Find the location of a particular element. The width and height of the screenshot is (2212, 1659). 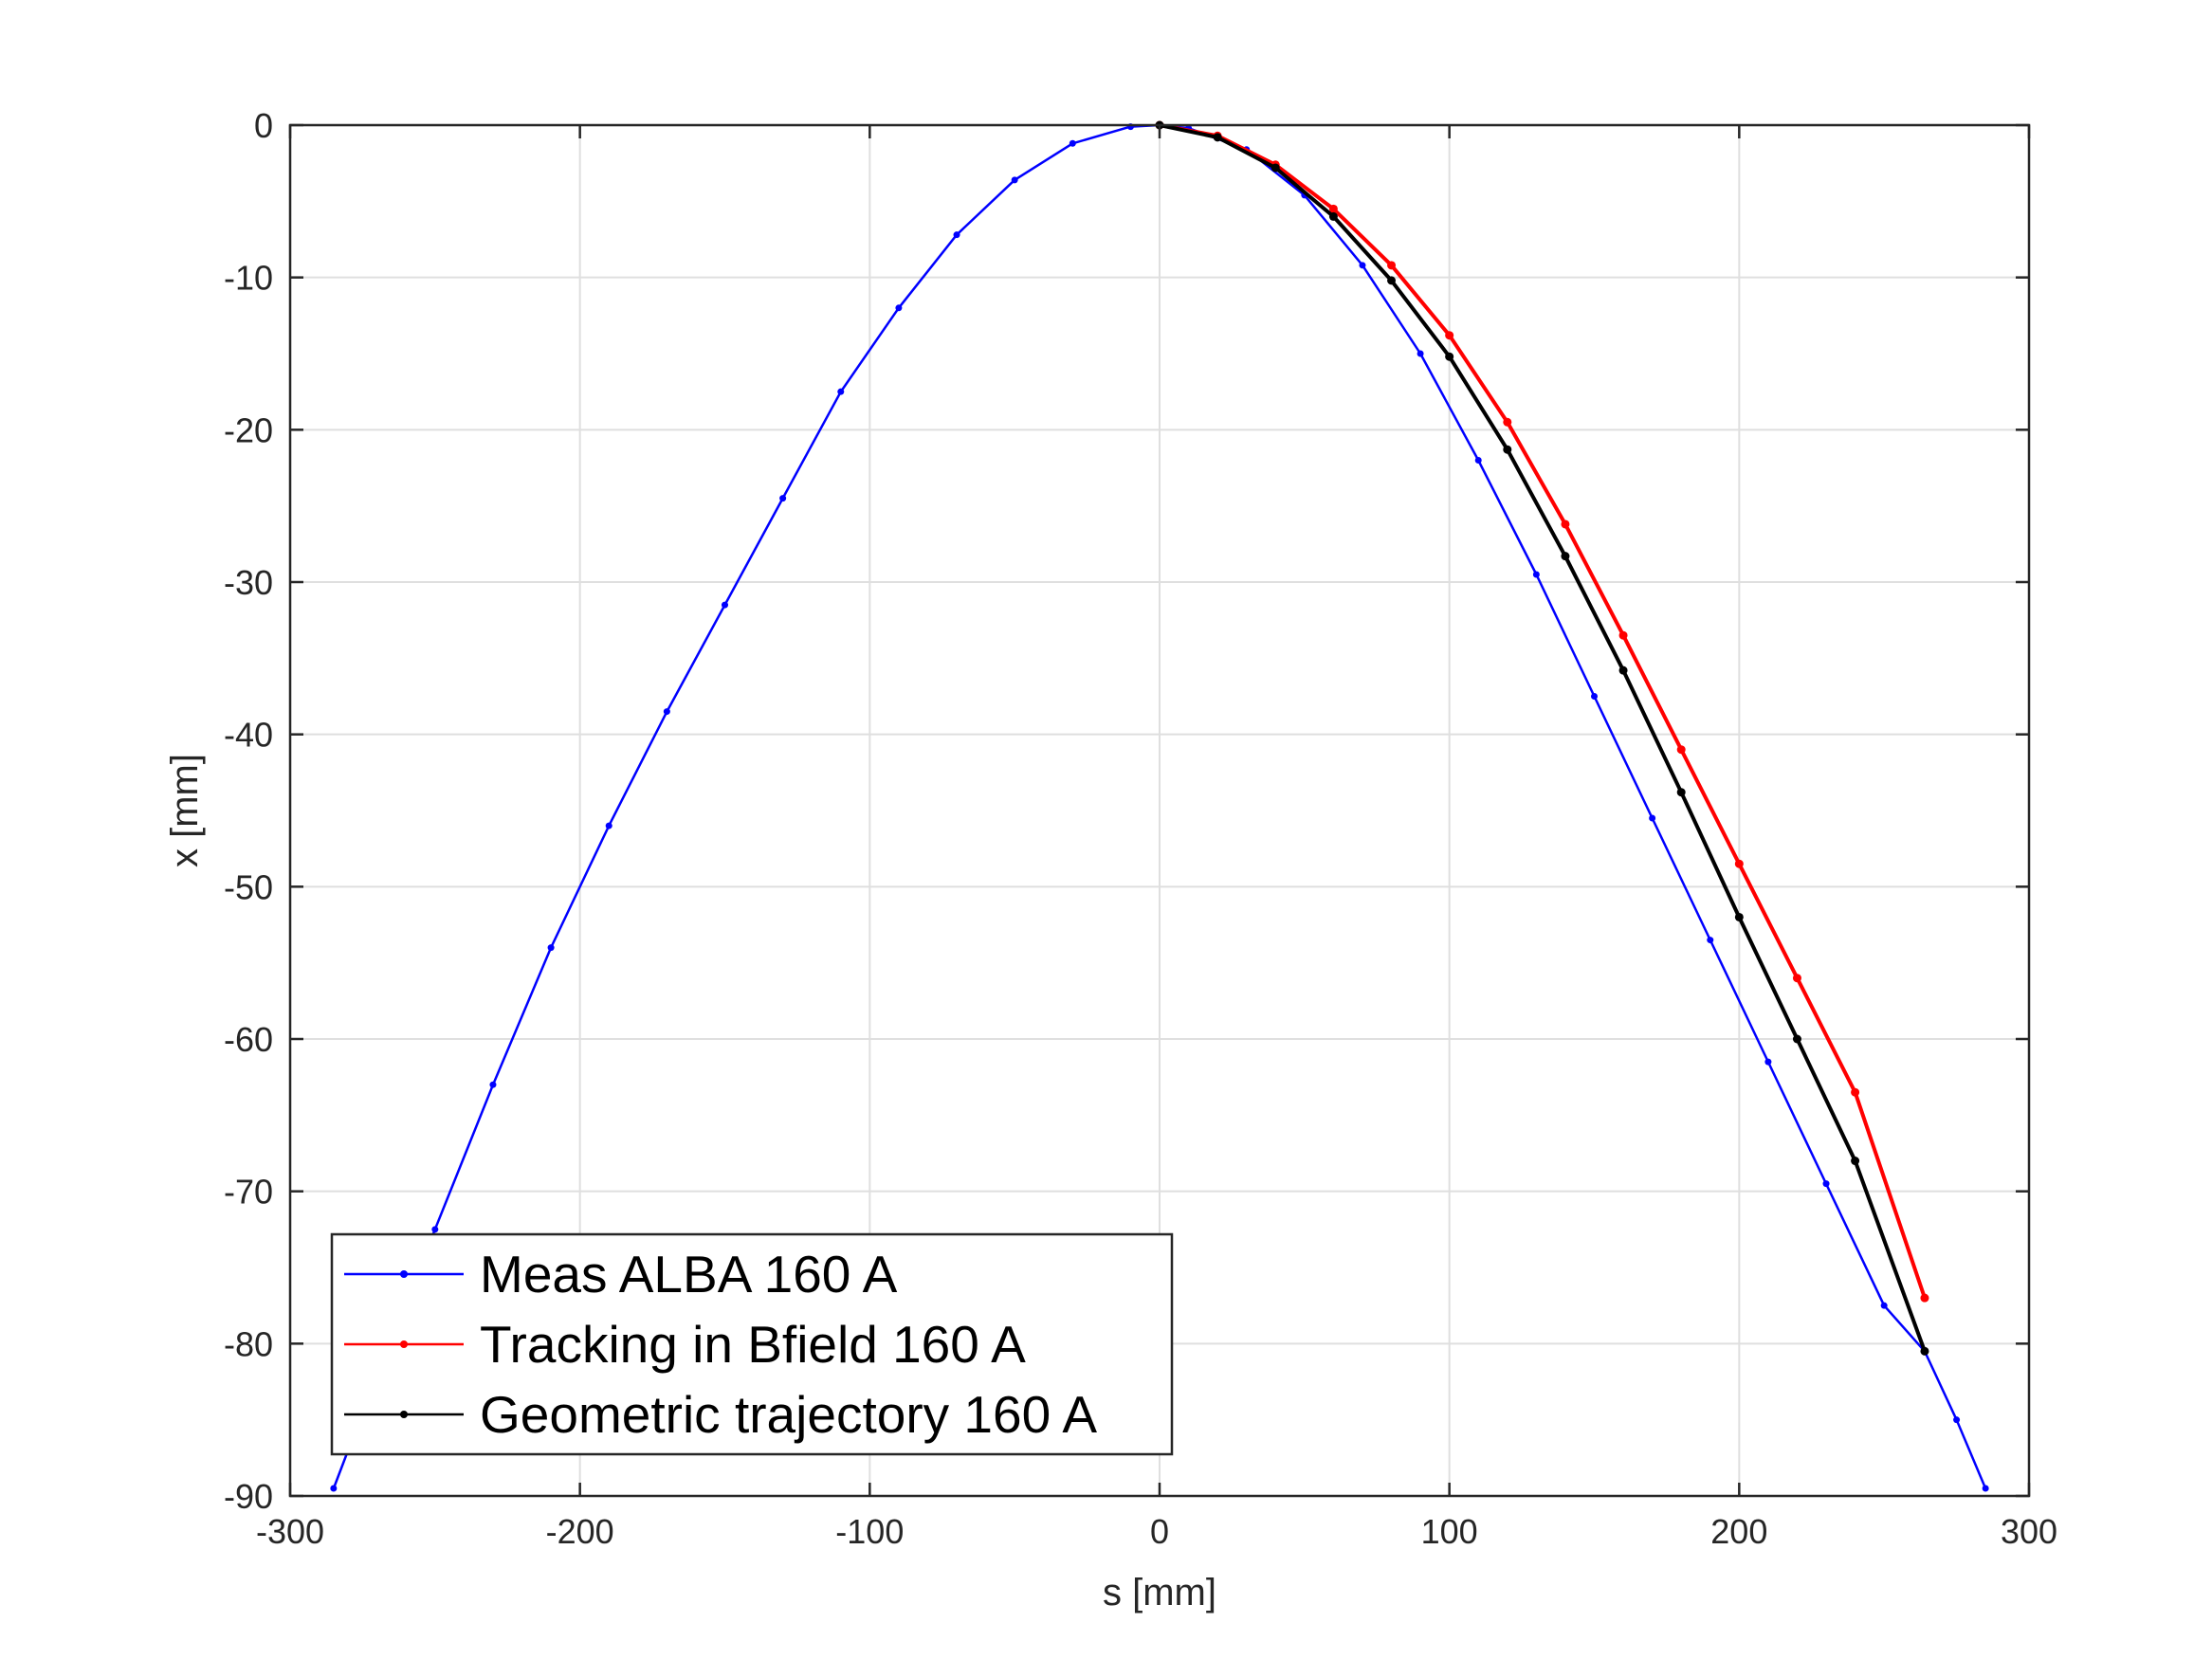

y-tick-label: 0 is located at coordinates (263, 125).